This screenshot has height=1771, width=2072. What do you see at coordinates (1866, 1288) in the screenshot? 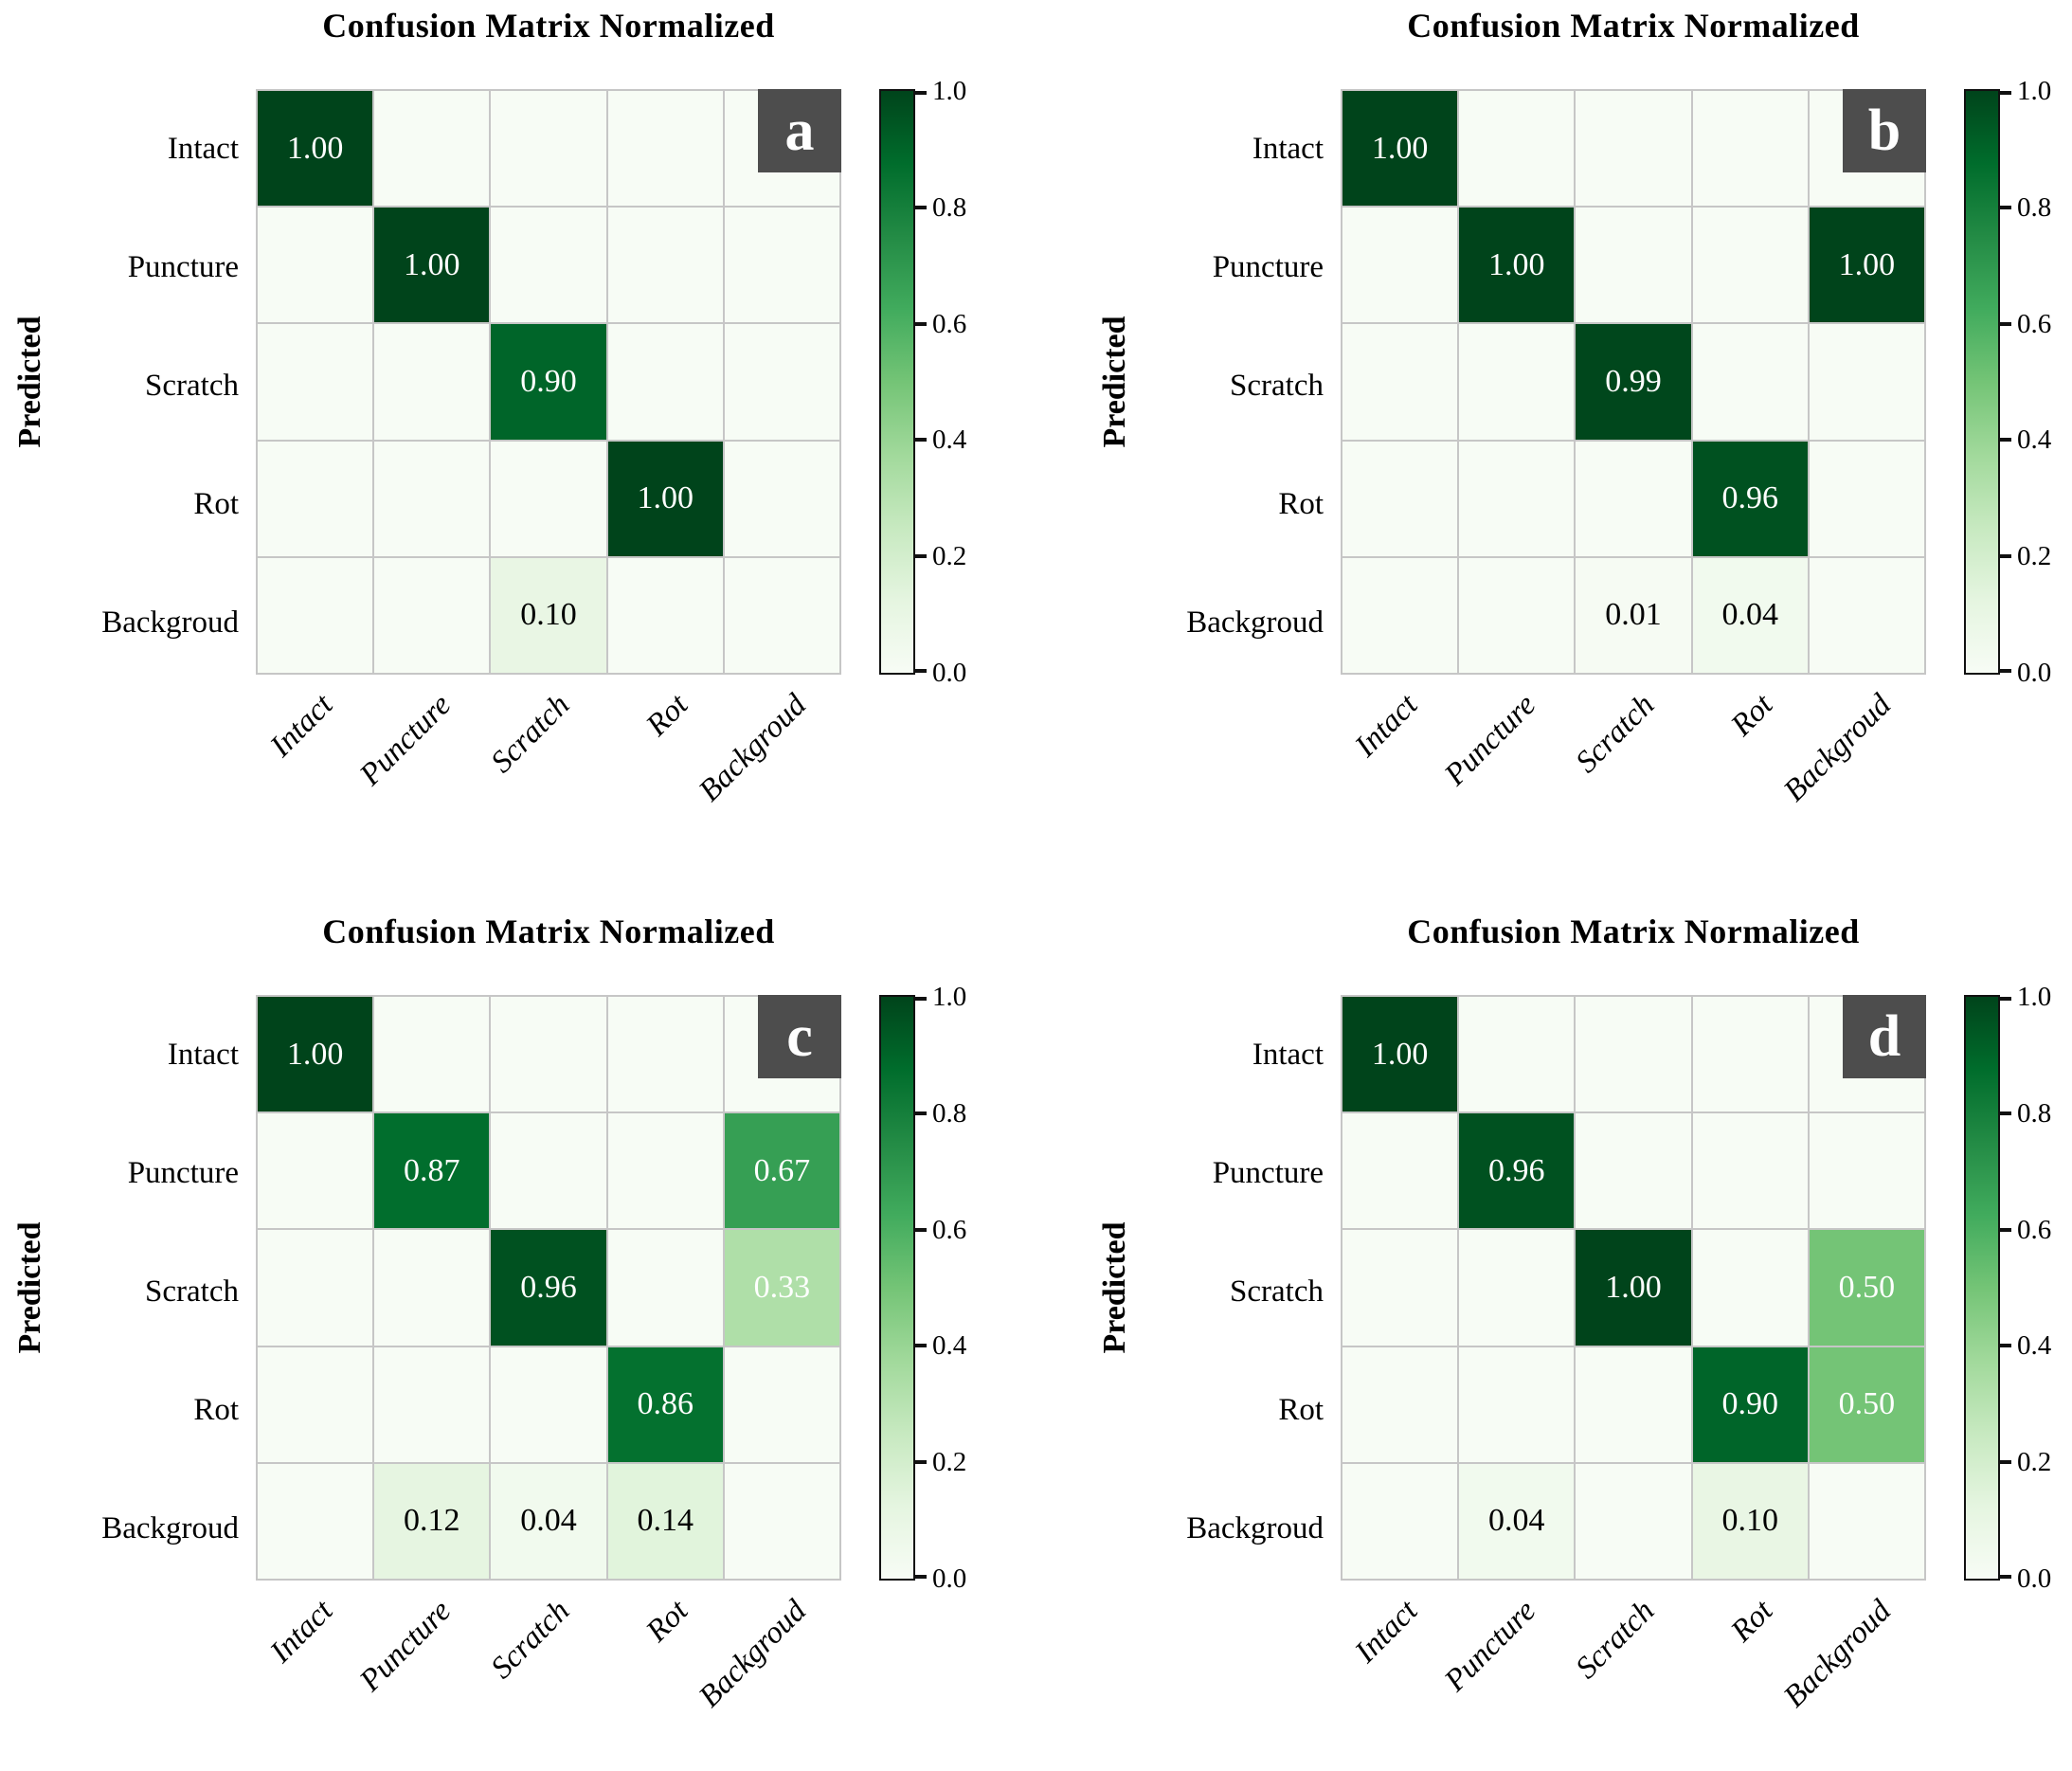
I see `heatmap-cell: 0.50` at bounding box center [1866, 1288].